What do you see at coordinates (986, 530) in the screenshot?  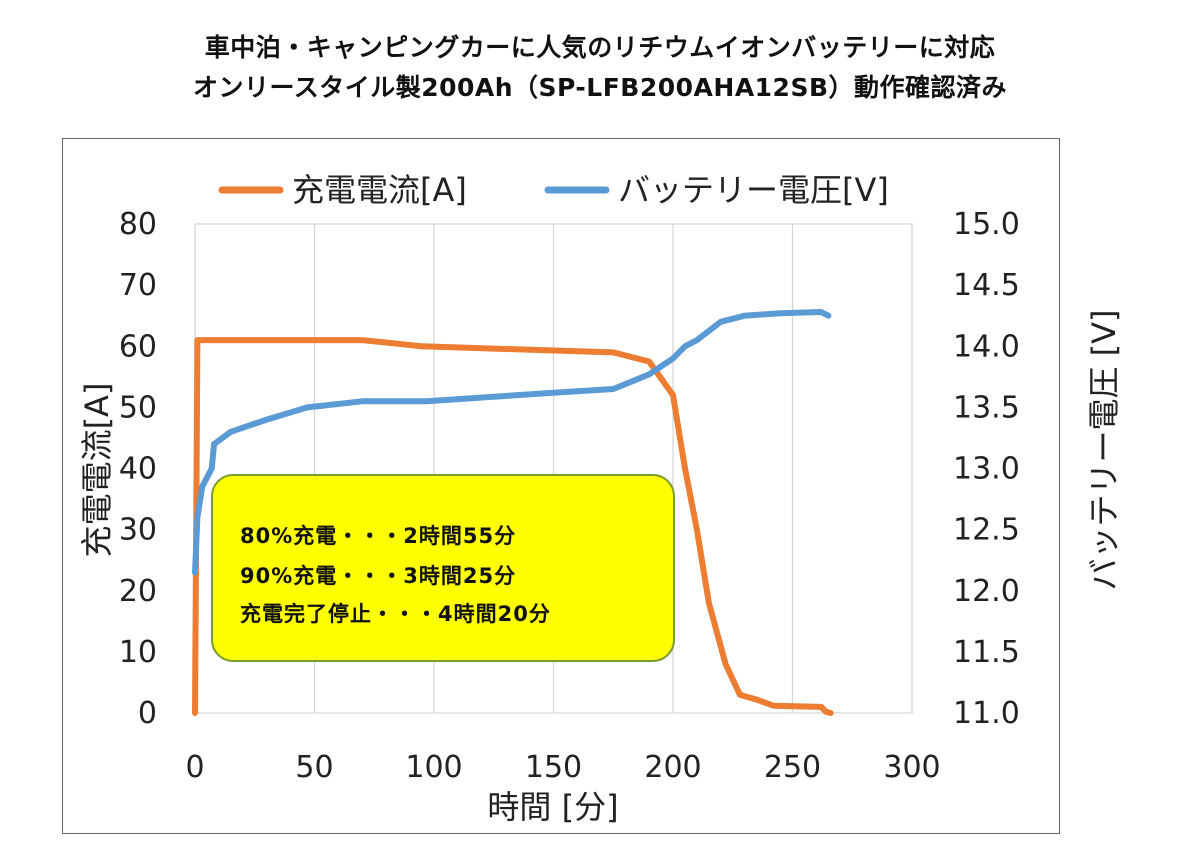 I see `y-right-tick-label: 12.5` at bounding box center [986, 530].